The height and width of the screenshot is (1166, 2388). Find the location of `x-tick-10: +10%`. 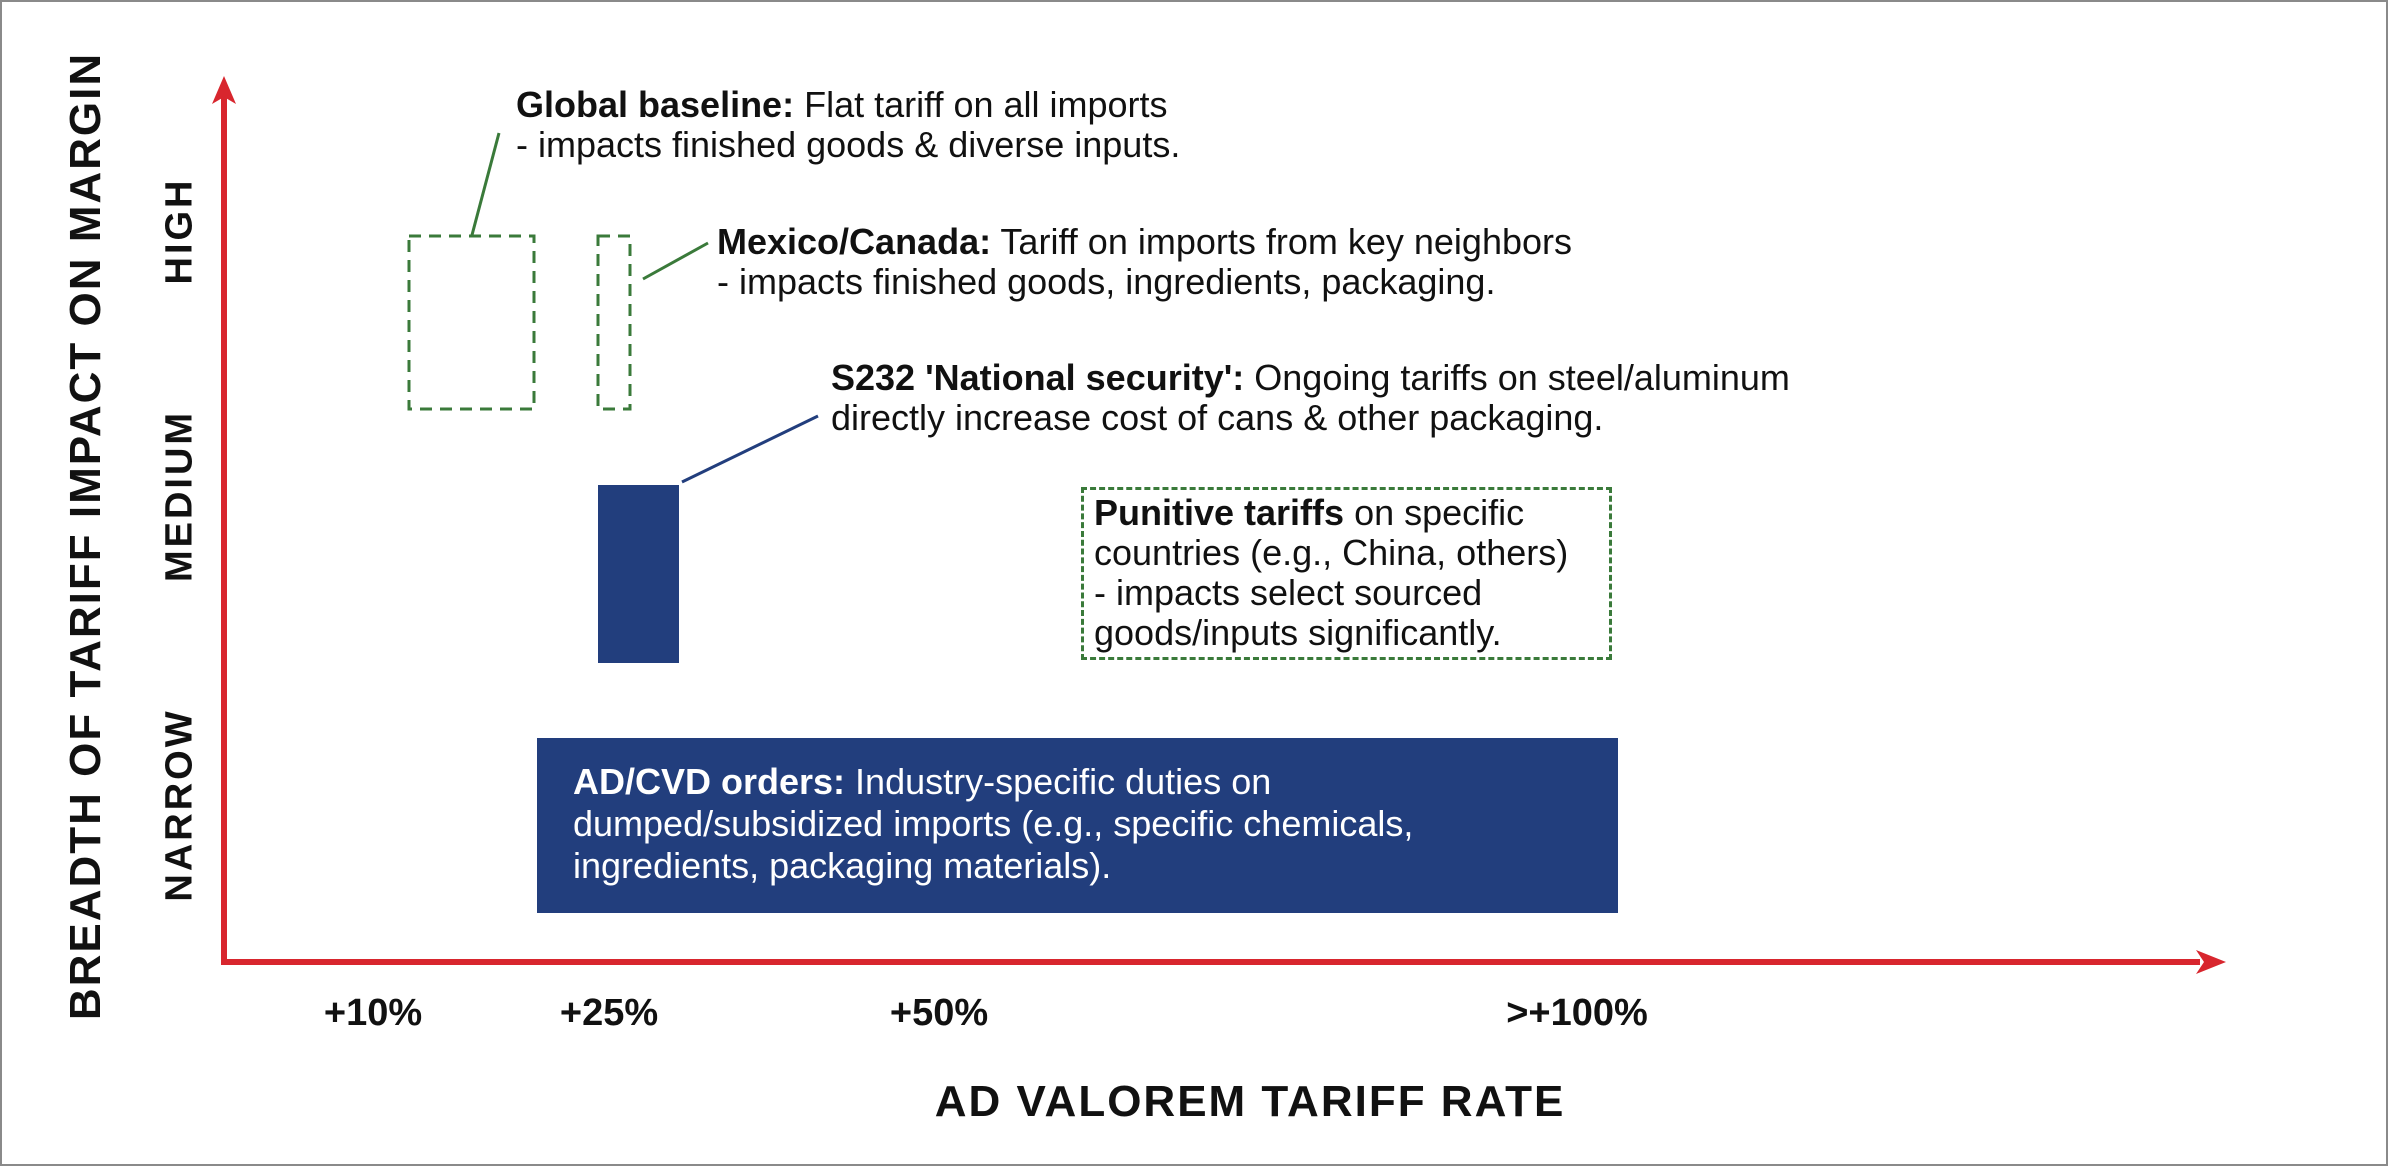

x-tick-10: +10% is located at coordinates (373, 1013).